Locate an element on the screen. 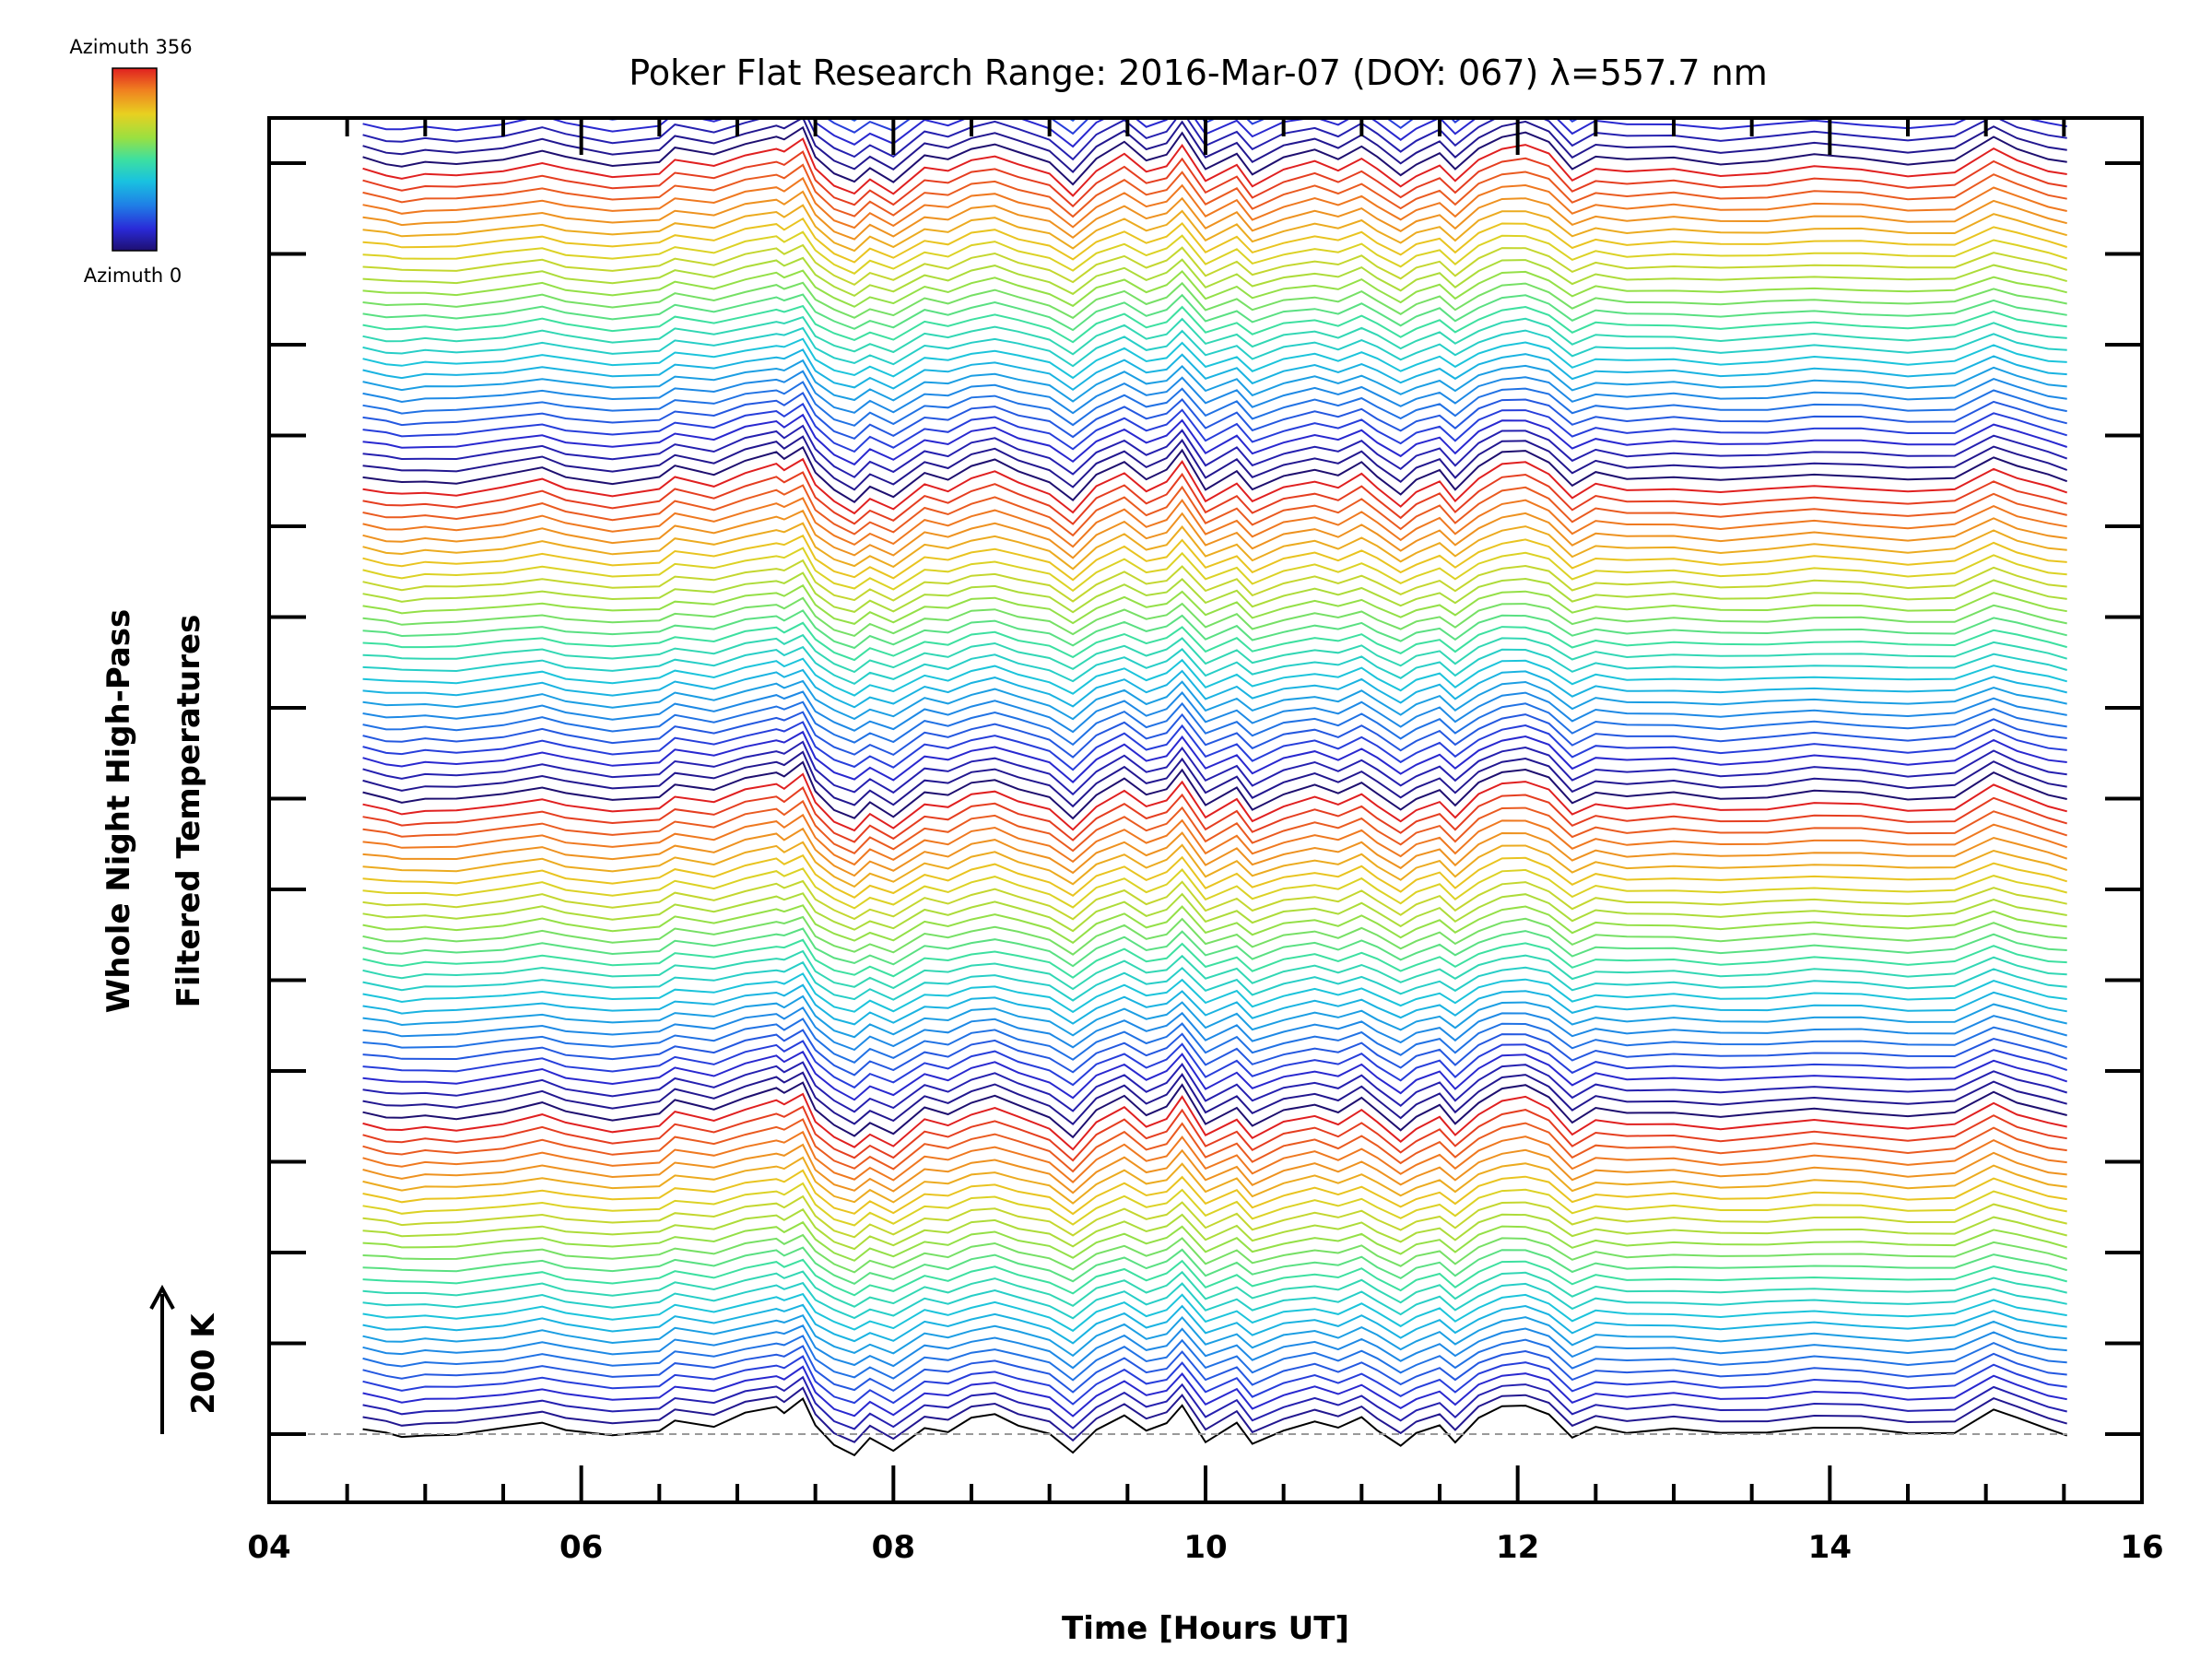  colorbar: Azimuth 356 Azimuth 0 is located at coordinates (130, 161).